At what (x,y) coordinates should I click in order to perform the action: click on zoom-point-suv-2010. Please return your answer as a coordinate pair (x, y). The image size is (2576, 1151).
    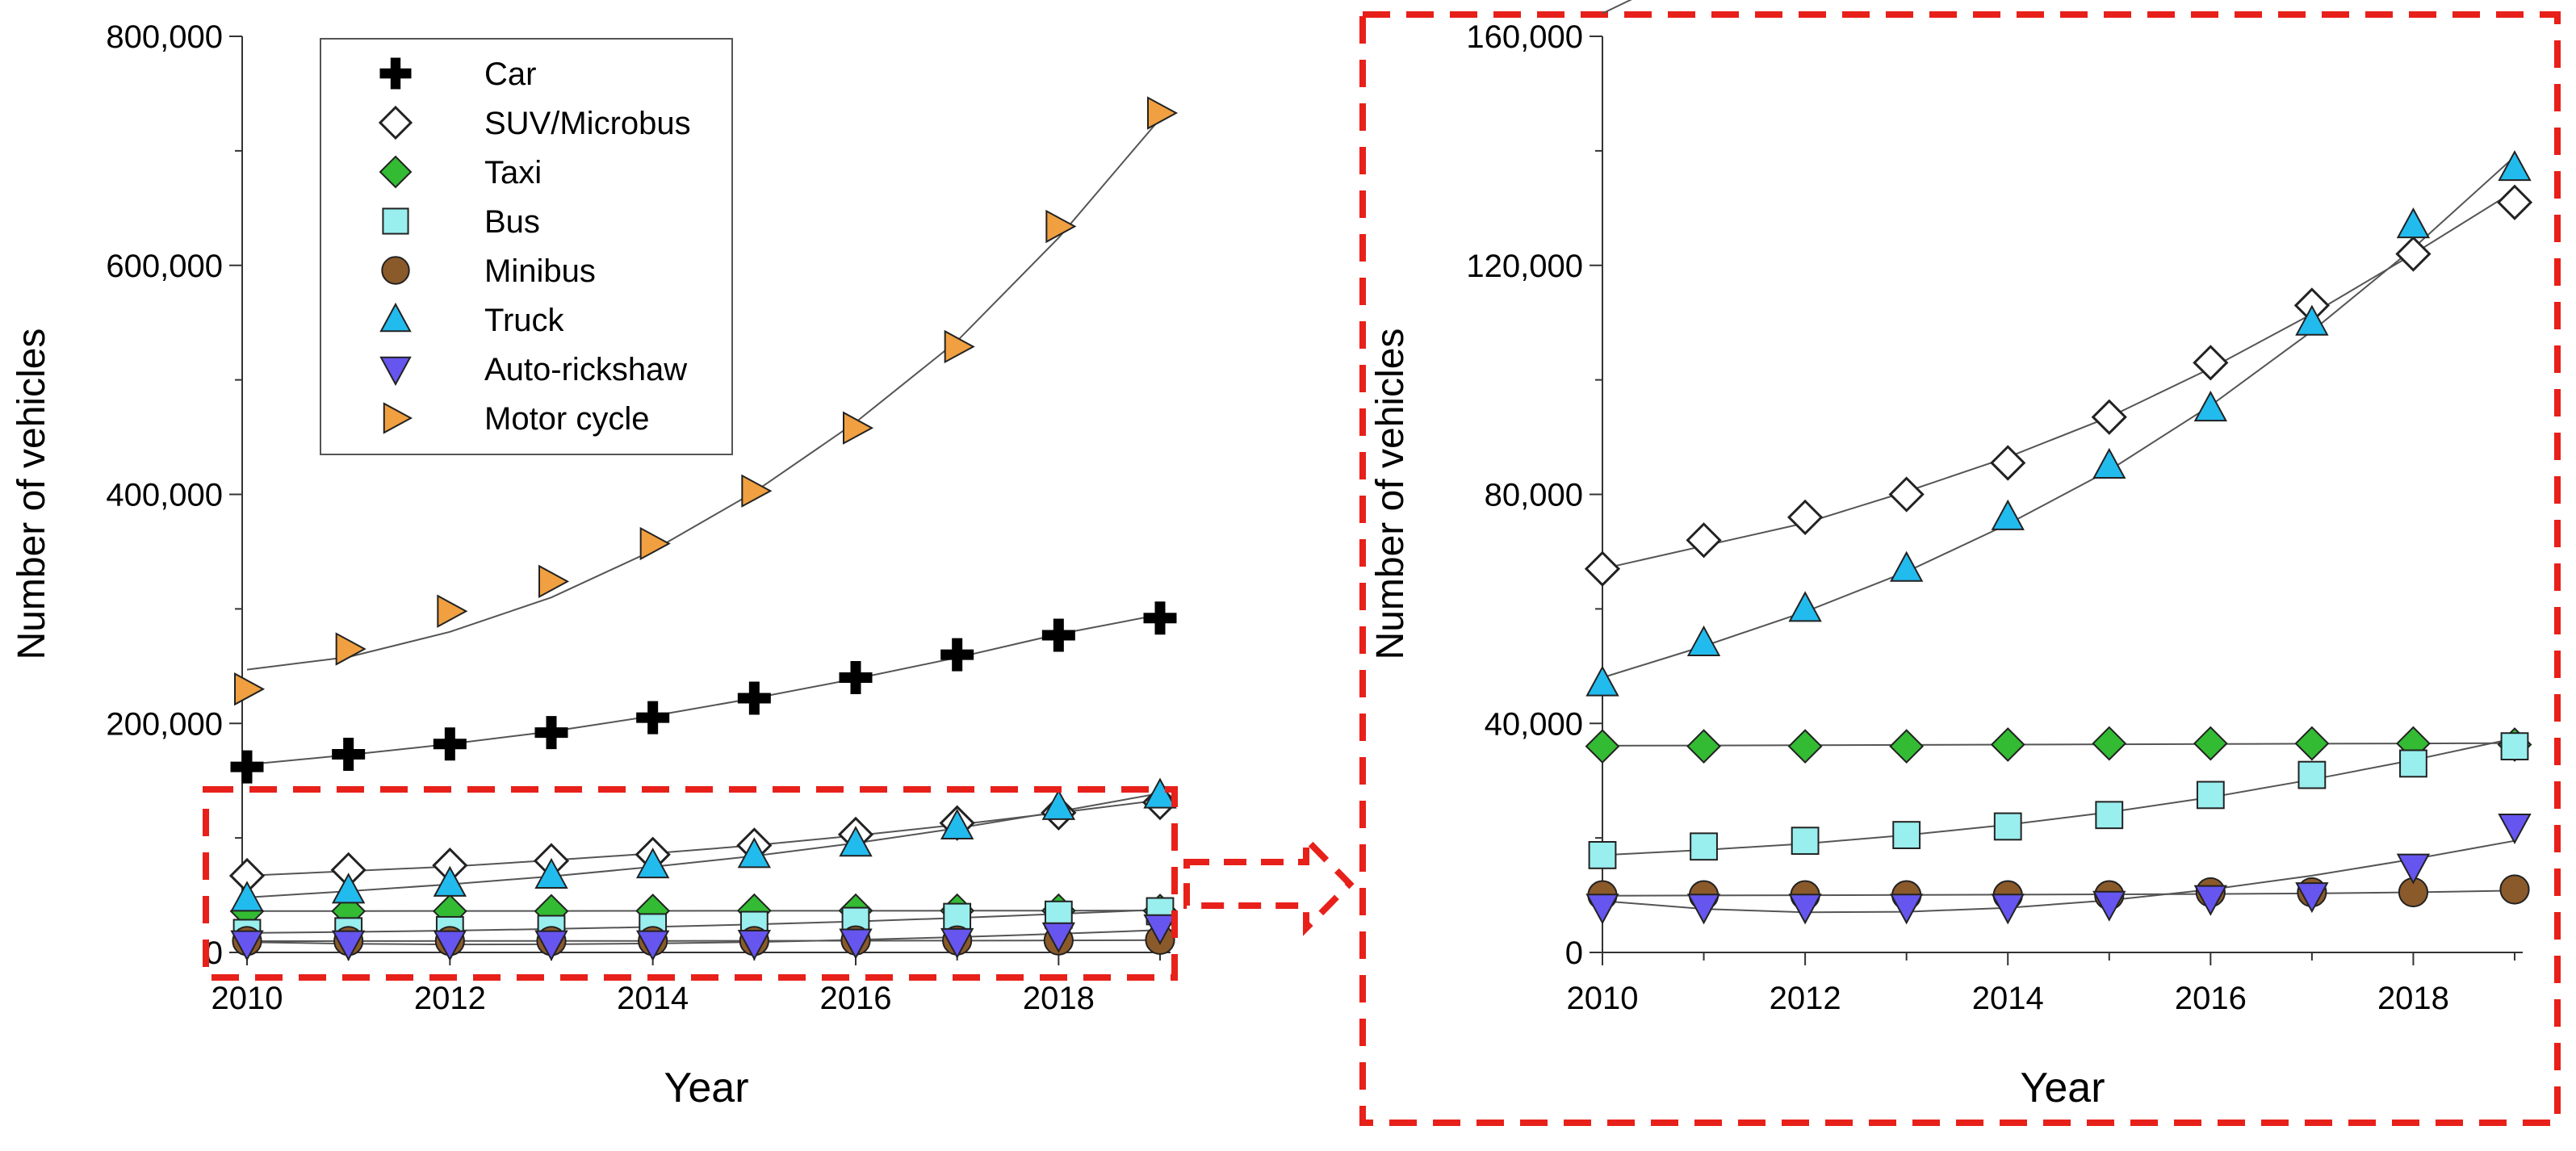
    Looking at the image, I should click on (1602, 568).